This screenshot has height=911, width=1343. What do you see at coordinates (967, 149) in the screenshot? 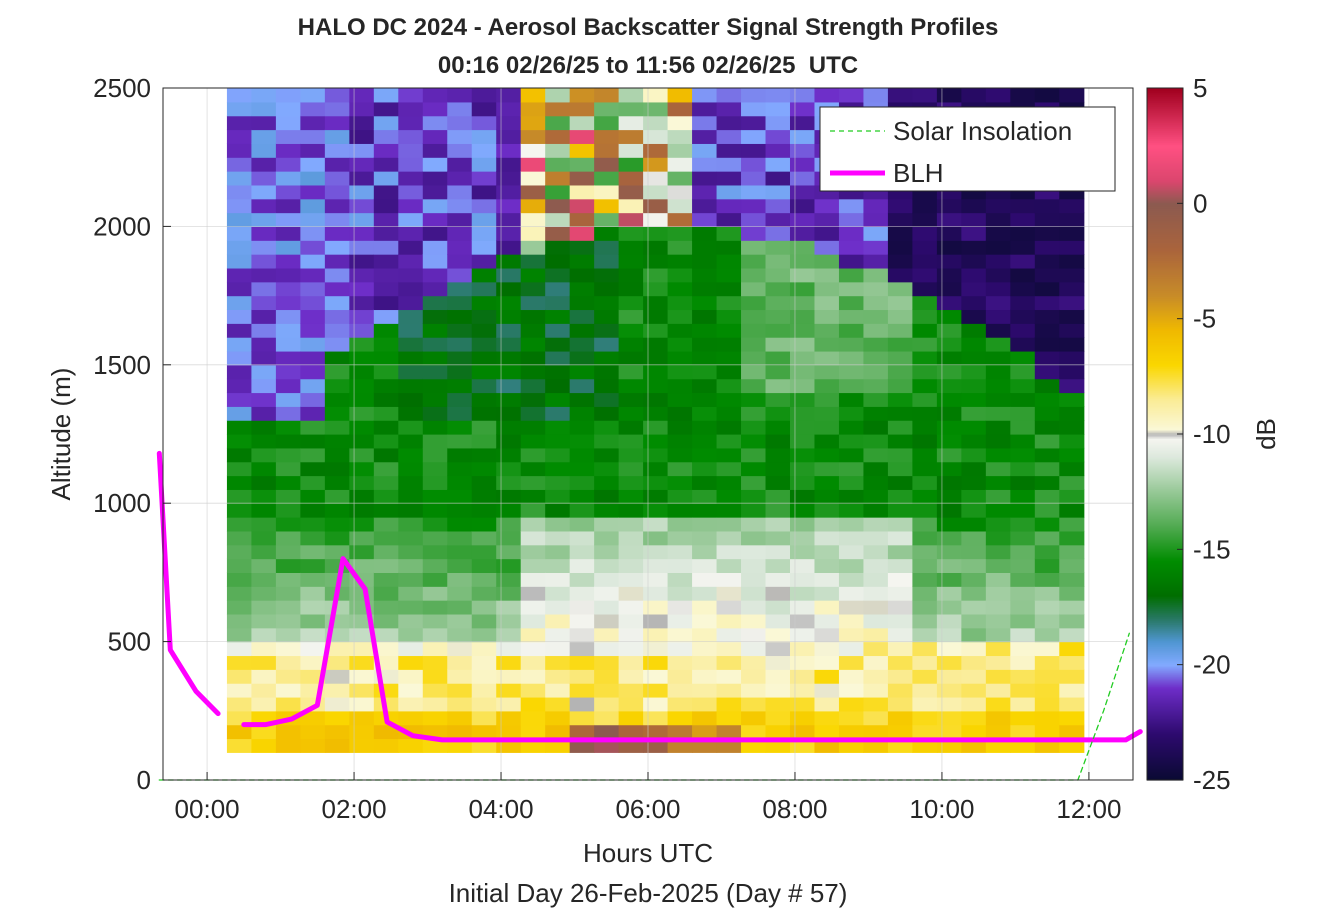
I see `legend: Solar Insolation BLH` at bounding box center [967, 149].